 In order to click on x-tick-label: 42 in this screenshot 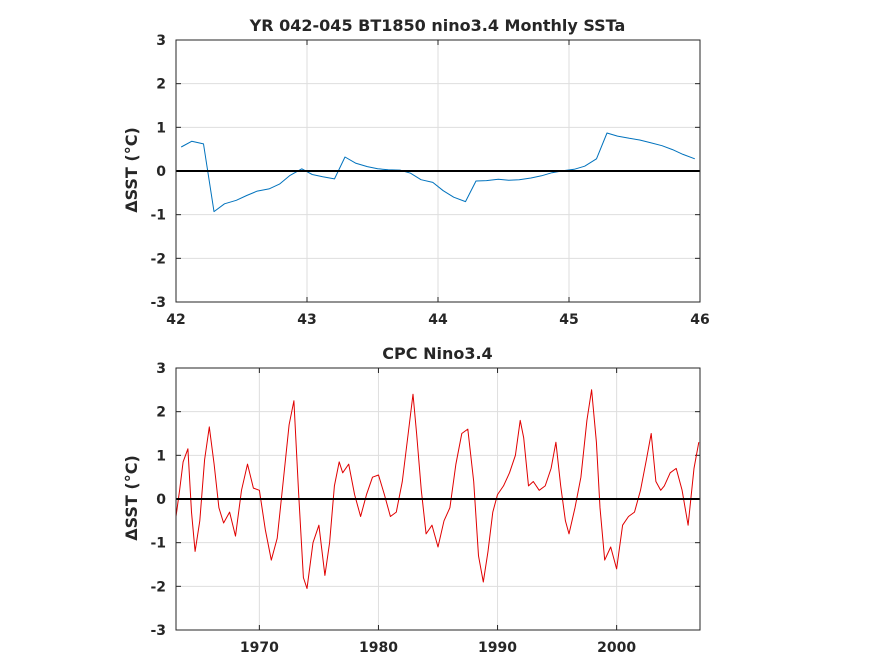, I will do `click(175, 320)`.